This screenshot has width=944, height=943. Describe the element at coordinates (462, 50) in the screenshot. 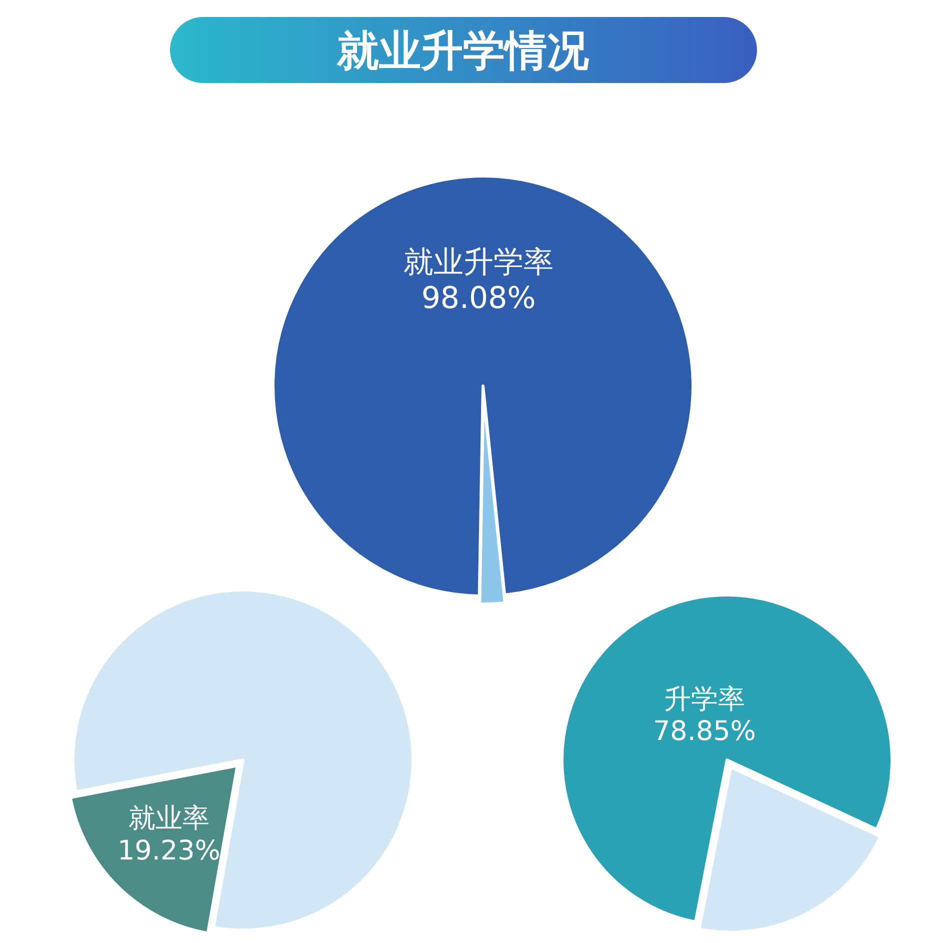

I see `chart-title: 就业升学情况` at that location.